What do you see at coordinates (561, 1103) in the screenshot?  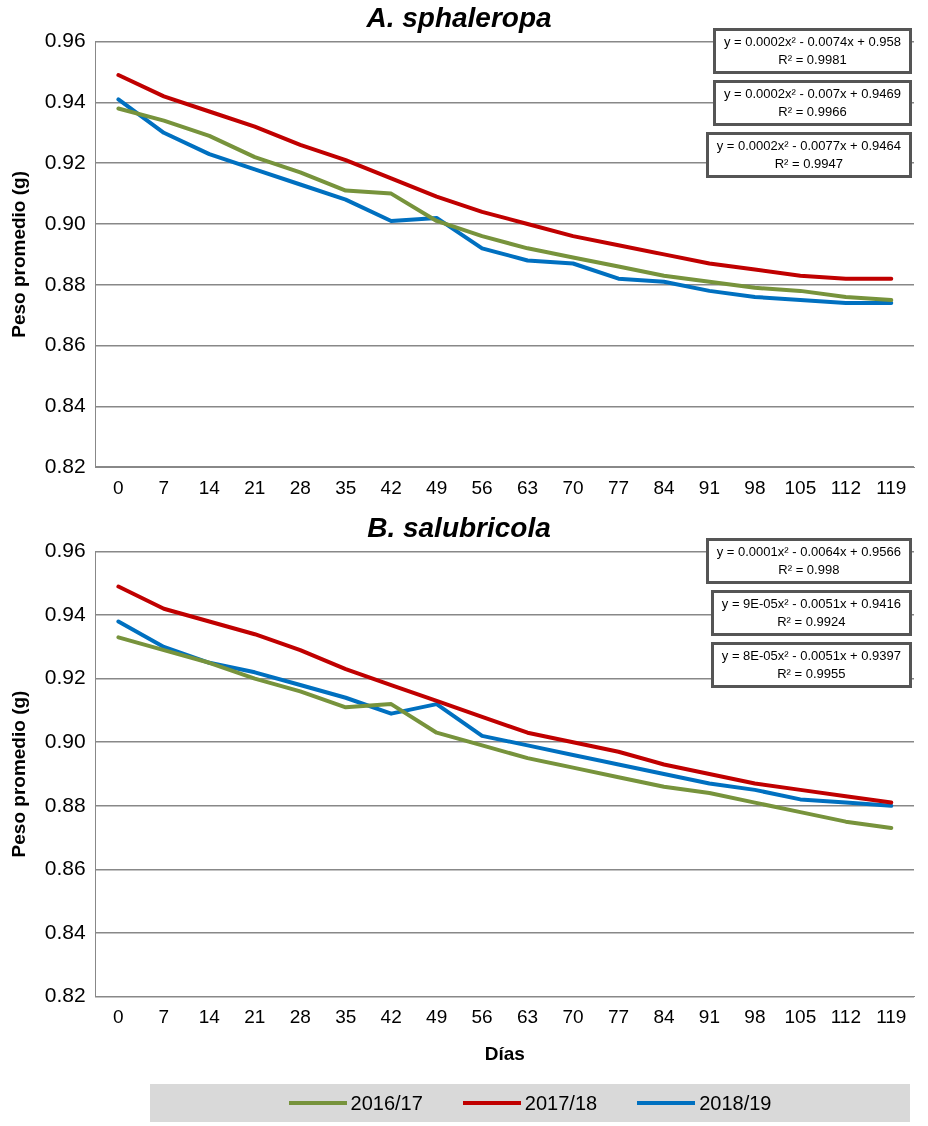 I see `legend-label: 2017/18` at bounding box center [561, 1103].